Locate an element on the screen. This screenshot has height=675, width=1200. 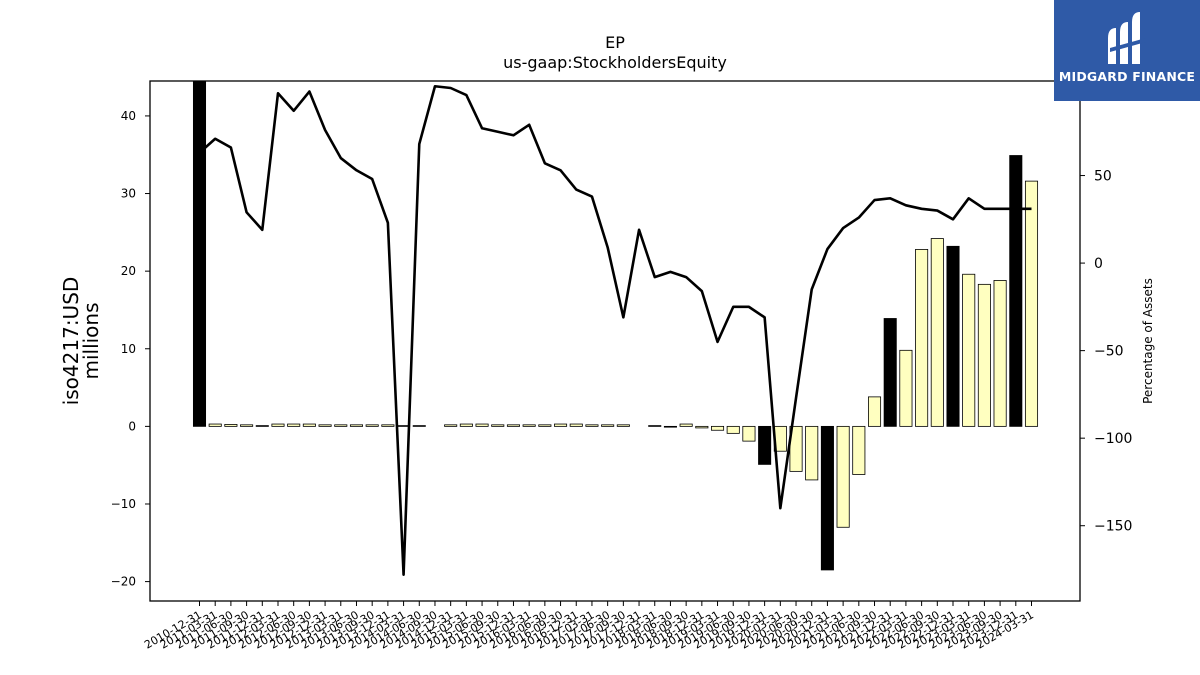
midgard-logo-icon is located at coordinates (1127, 38).